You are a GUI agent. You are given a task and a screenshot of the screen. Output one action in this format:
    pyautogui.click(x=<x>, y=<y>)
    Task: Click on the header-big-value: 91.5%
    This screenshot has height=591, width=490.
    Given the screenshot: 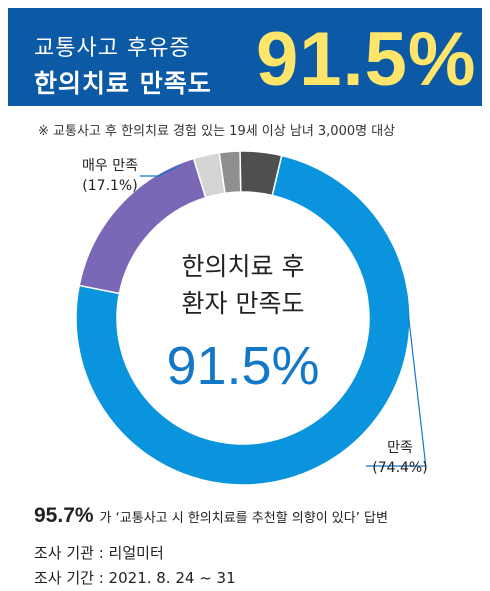 What is the action you would take?
    pyautogui.click(x=366, y=59)
    